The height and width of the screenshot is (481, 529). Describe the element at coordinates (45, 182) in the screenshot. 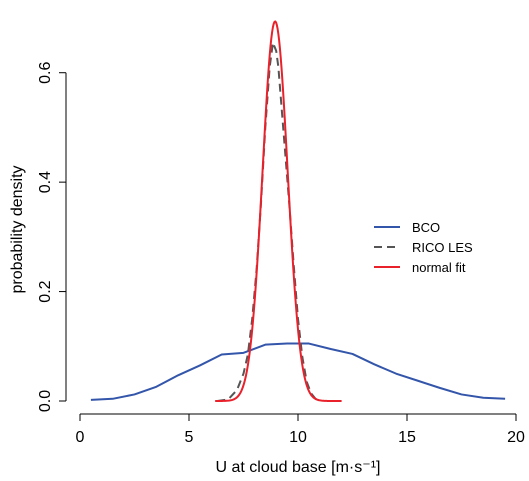

I see `y-tick-label: 0.4` at that location.